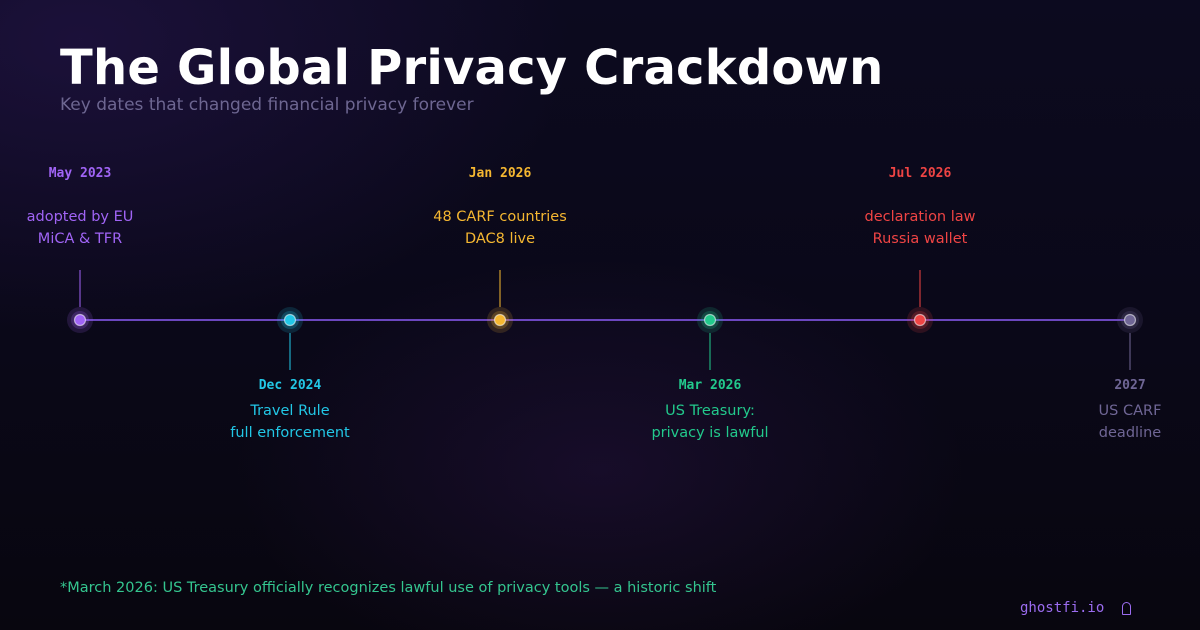 This screenshot has height=630, width=1200. Describe the element at coordinates (80, 217) in the screenshot. I see `event-description-line: adopted by EU` at that location.